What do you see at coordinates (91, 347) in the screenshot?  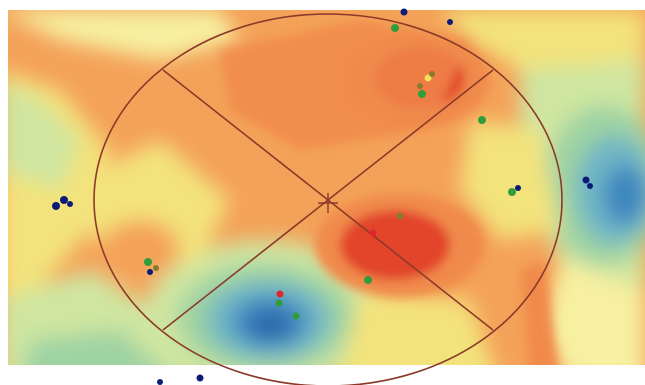 I see `band-bottom-left-teal` at bounding box center [91, 347].